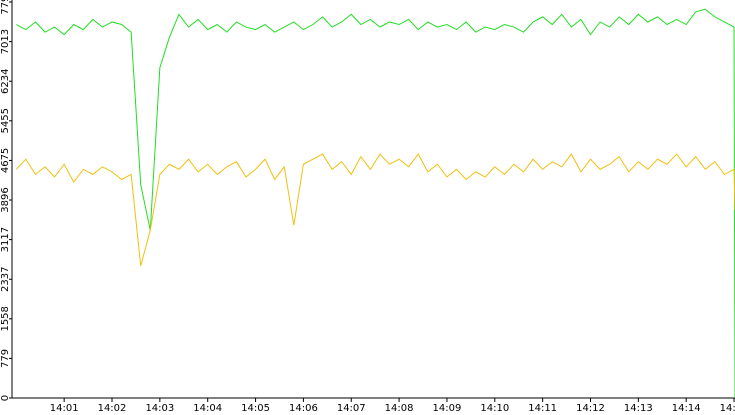 The image size is (735, 415). Describe the element at coordinates (399, 408) in the screenshot. I see `x-tick-label: 14:08` at that location.